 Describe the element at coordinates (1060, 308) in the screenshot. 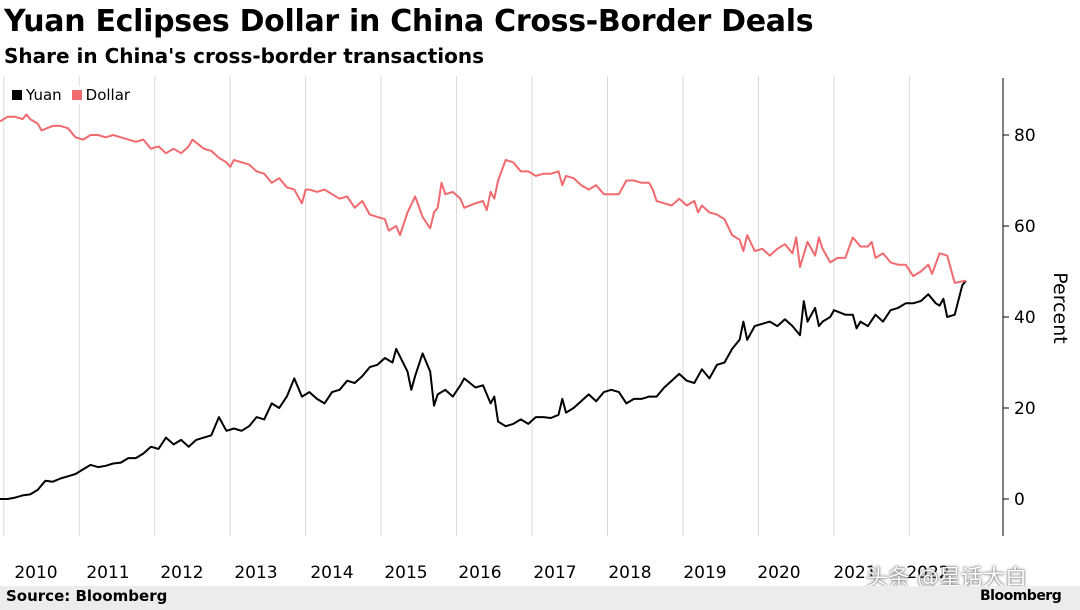

I see `y-axis-title: Percent` at that location.